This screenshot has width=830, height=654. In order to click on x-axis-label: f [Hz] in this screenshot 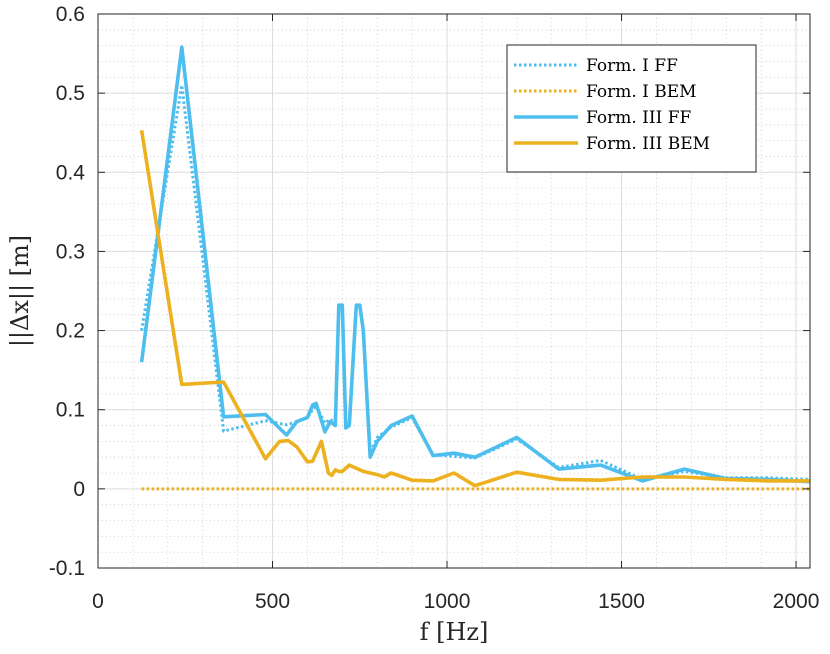, I will do `click(454, 632)`.